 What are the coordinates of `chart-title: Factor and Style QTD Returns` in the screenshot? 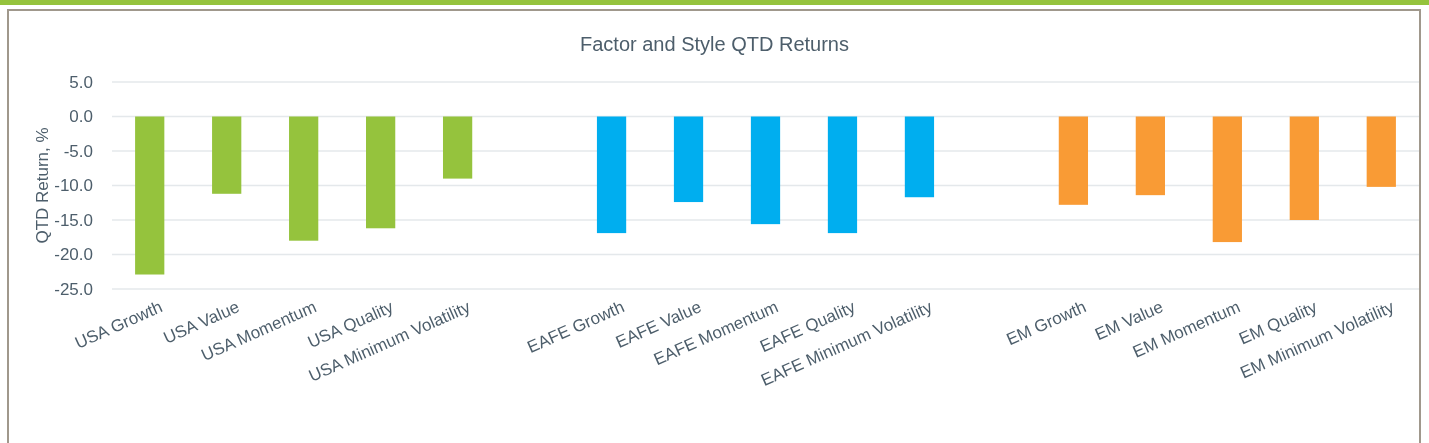 It's located at (714, 44).